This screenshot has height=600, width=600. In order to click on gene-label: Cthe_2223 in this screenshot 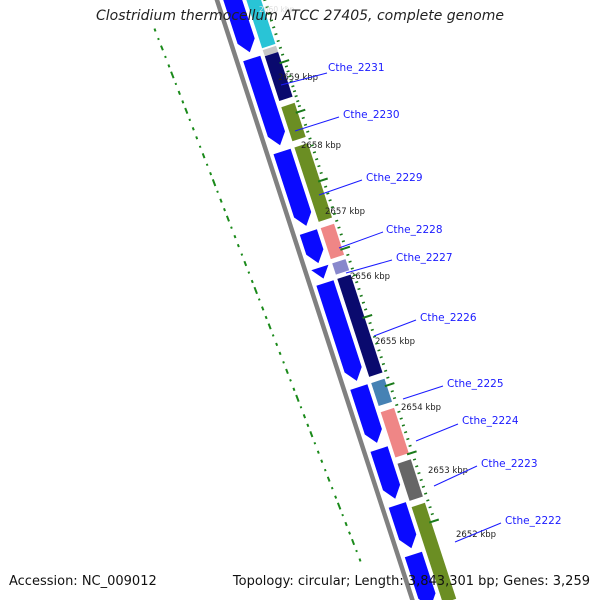, I will do `click(509, 464)`.